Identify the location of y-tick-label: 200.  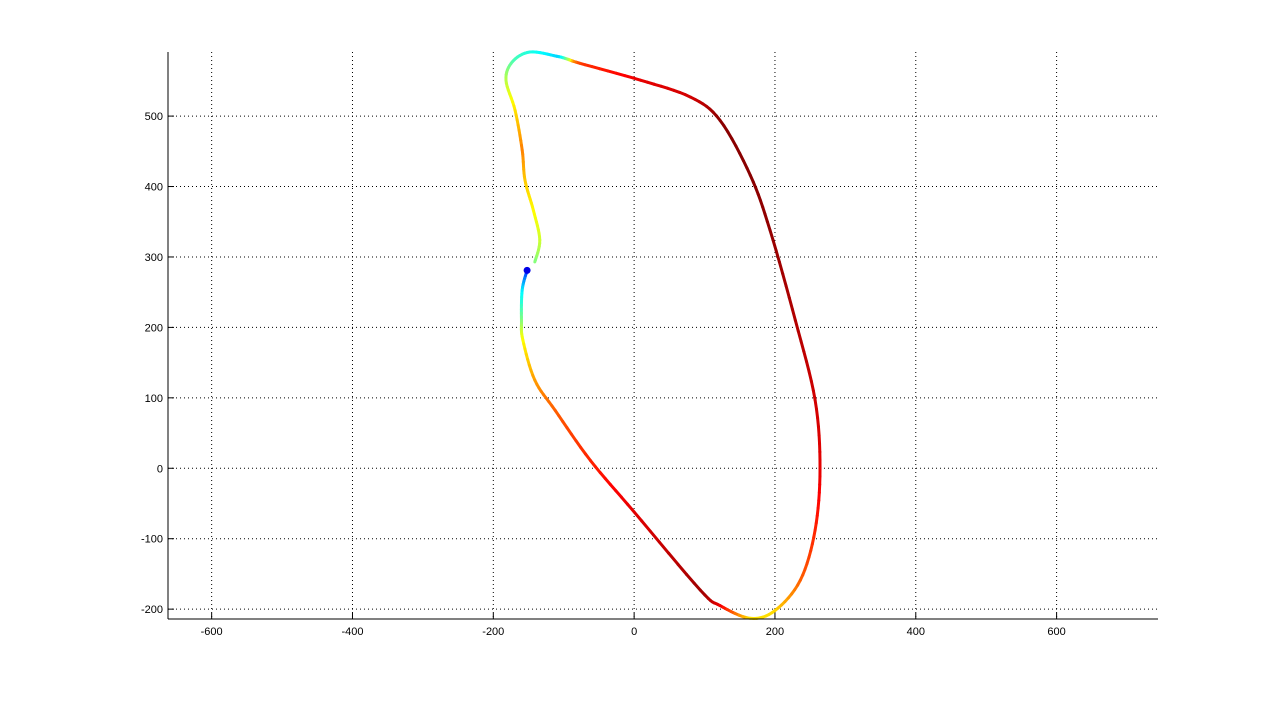
(154, 328).